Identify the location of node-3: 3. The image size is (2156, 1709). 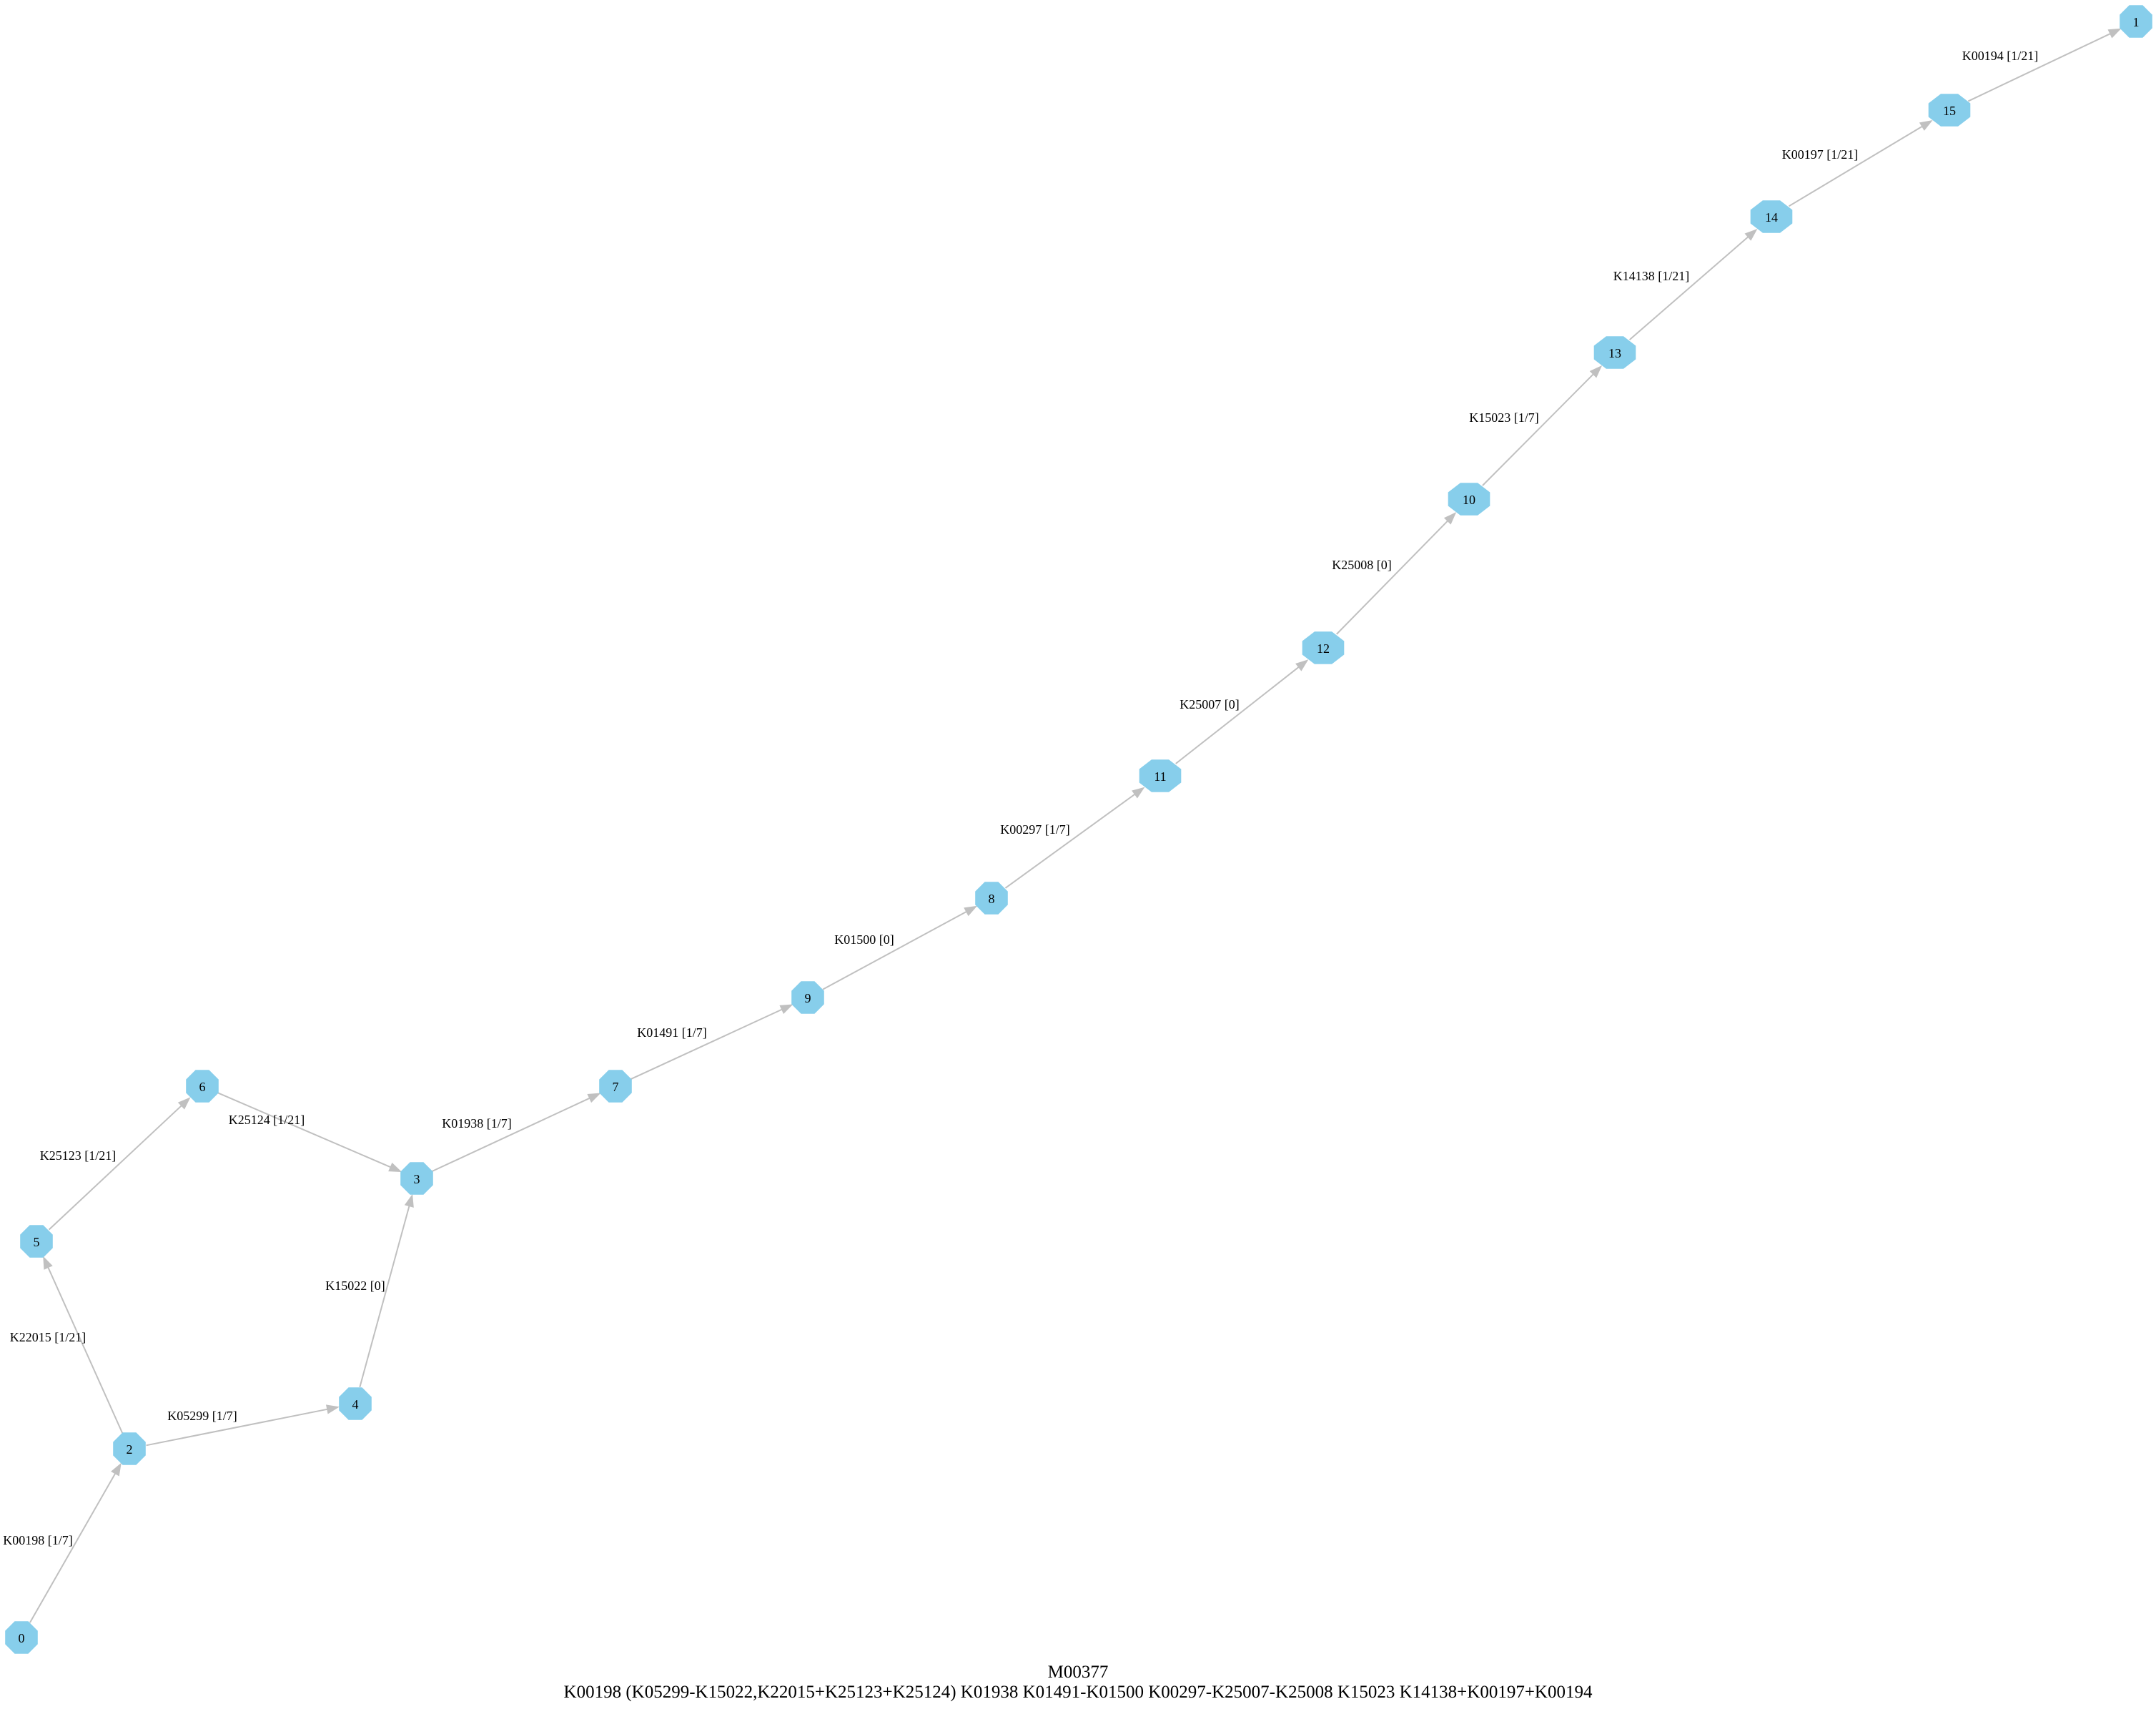
(416, 1178).